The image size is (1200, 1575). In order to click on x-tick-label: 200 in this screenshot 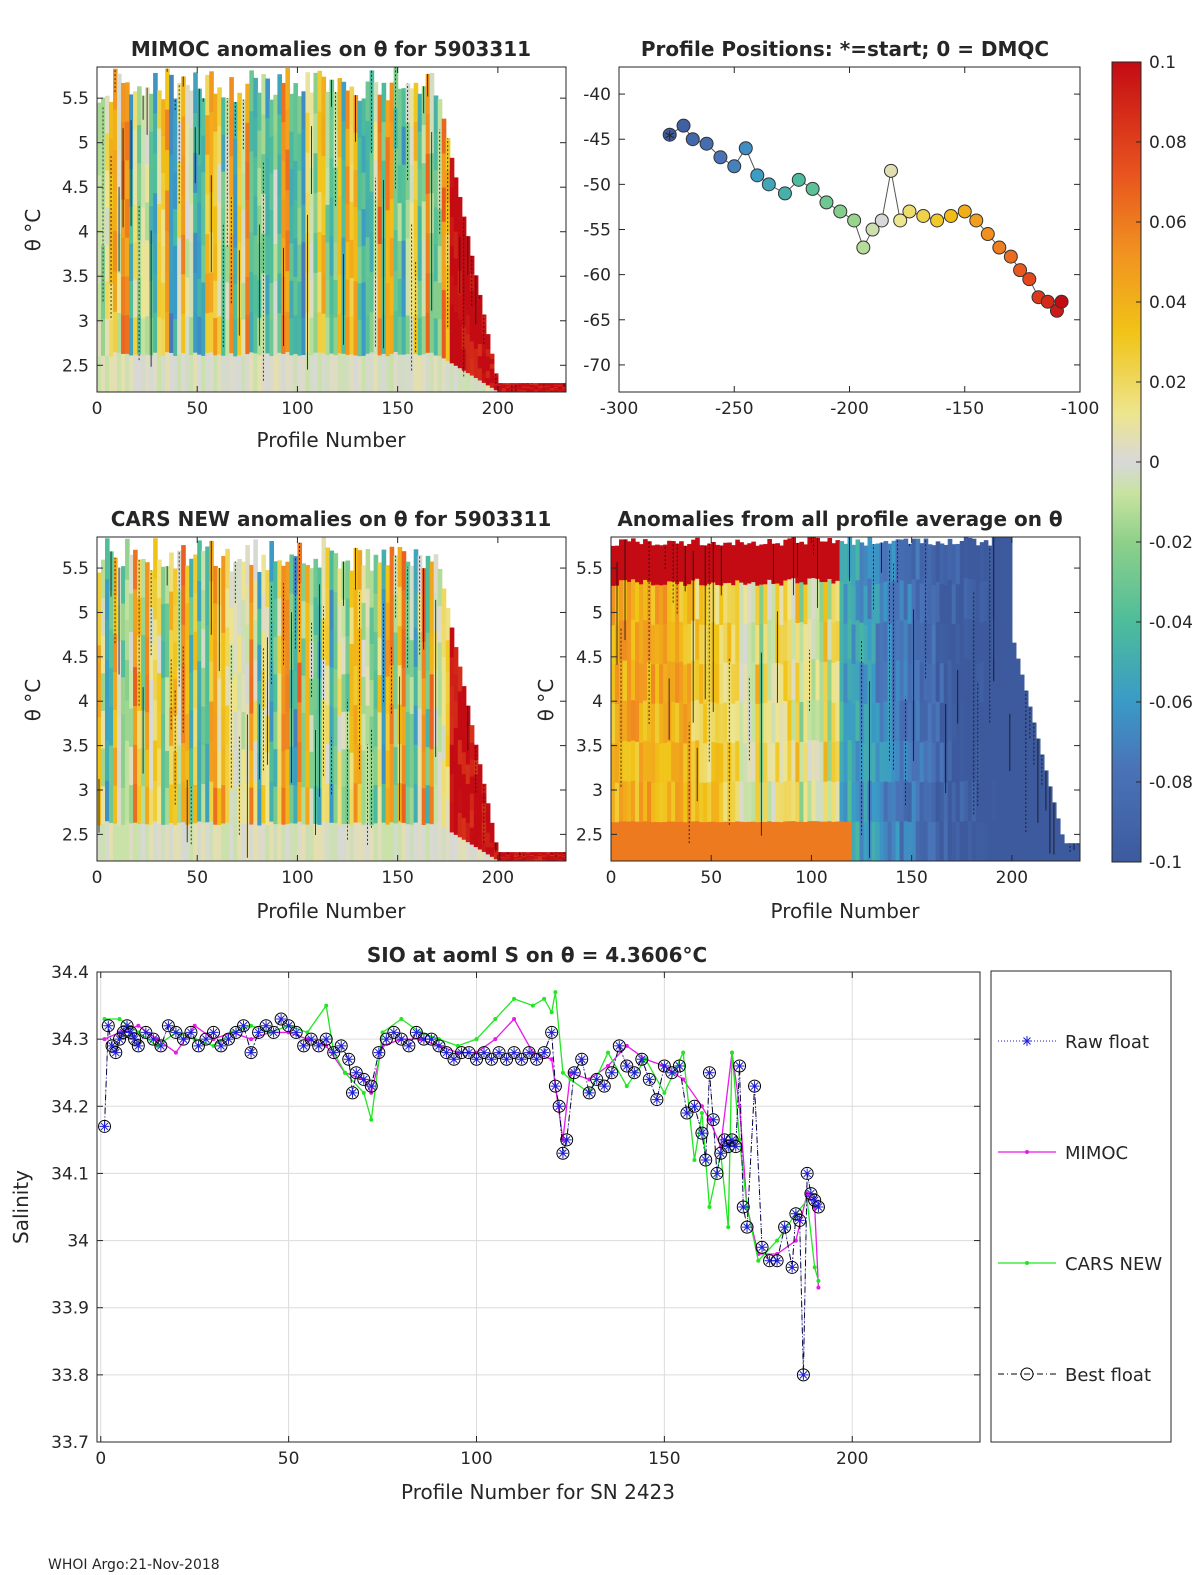, I will do `click(498, 409)`.